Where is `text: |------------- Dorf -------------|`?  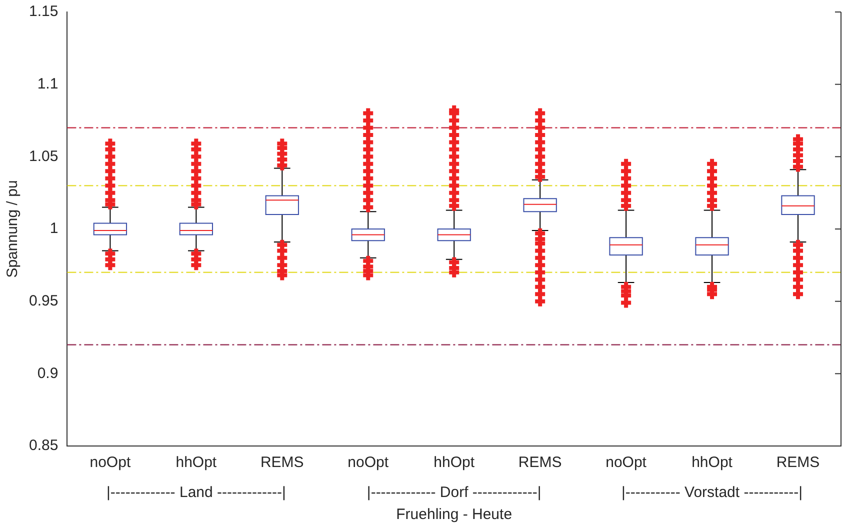
text: |------------- Dorf -------------| is located at coordinates (454, 493).